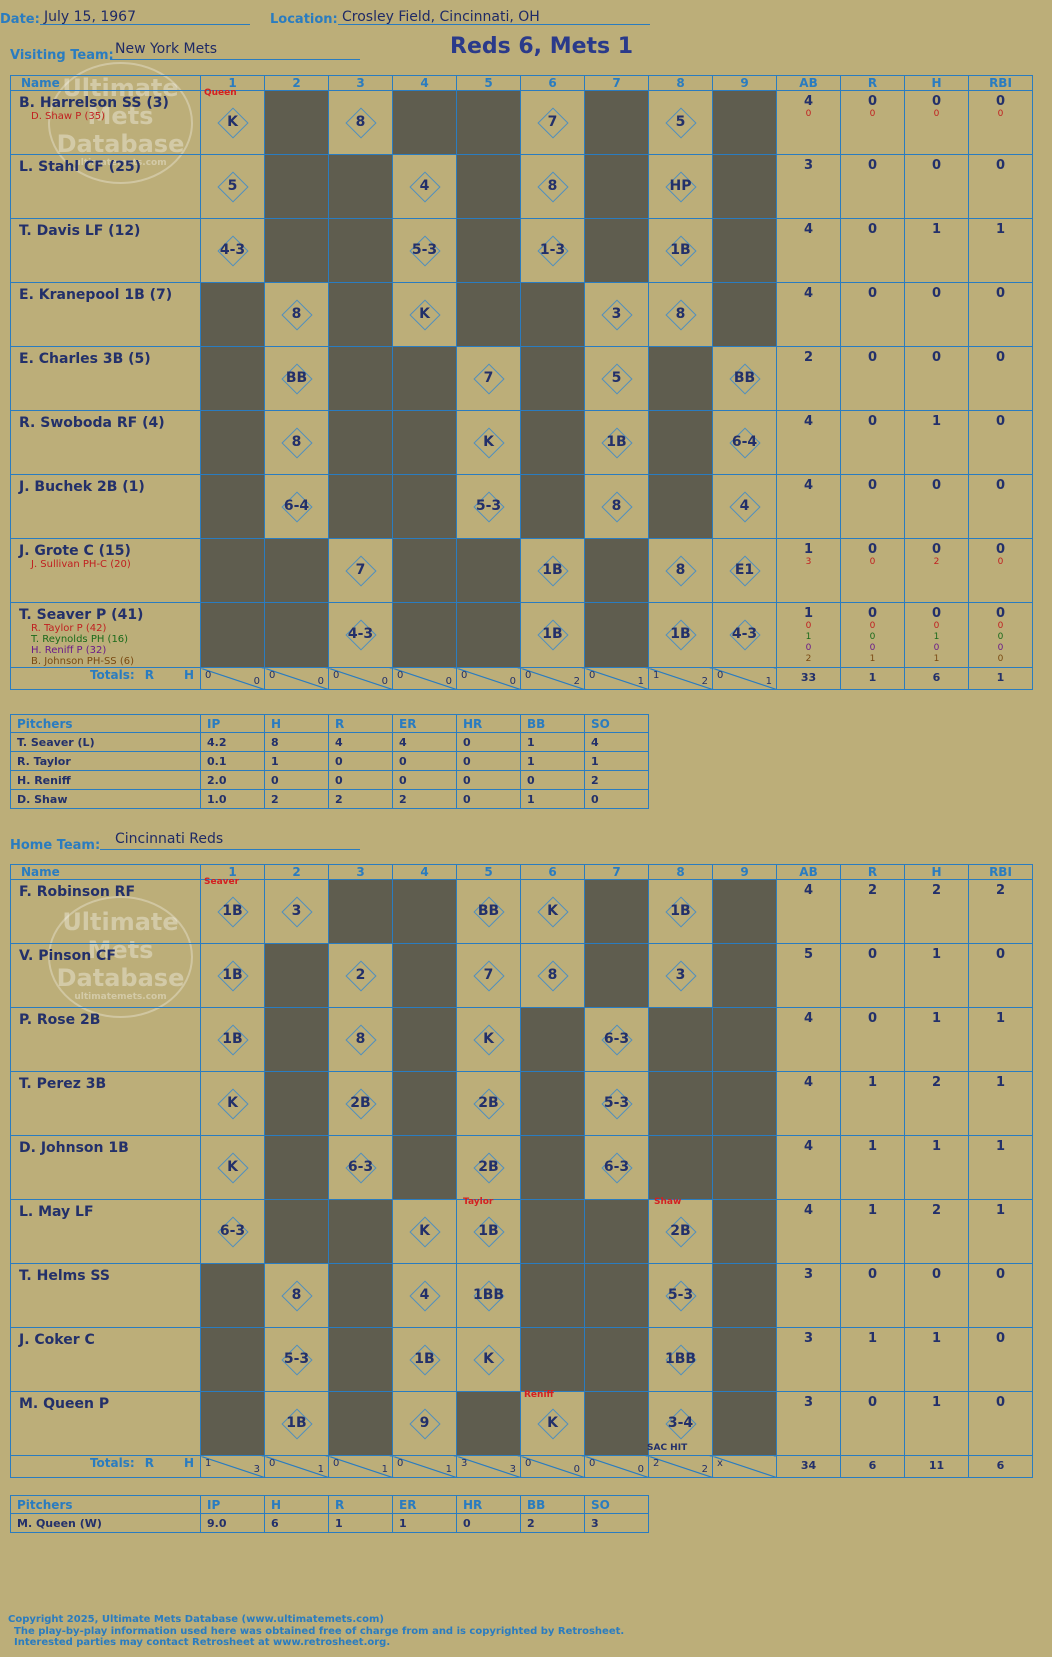 Image resolution: width=1052 pixels, height=1657 pixels. What do you see at coordinates (105, 1466) in the screenshot?
I see `totals-label-cell: Totals: R H` at bounding box center [105, 1466].